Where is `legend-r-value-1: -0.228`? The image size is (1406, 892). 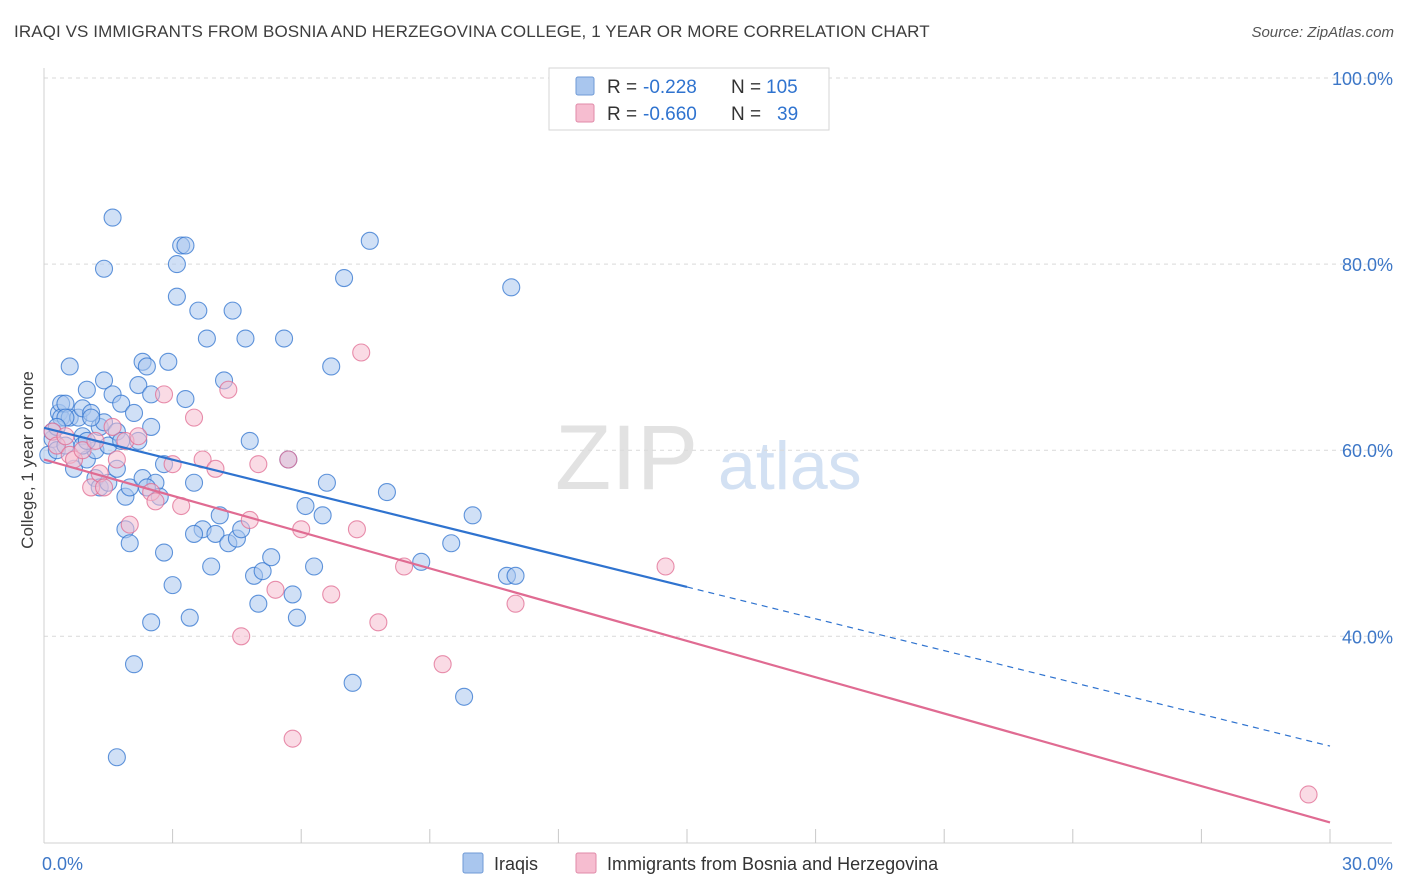
legend-r-value-1: -0.228 is located at coordinates (670, 87).